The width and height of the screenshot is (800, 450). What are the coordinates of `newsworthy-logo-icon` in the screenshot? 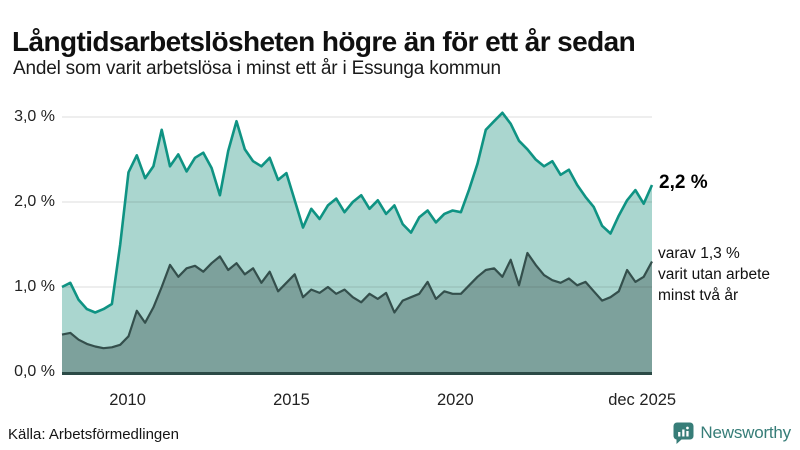 It's located at (683, 433).